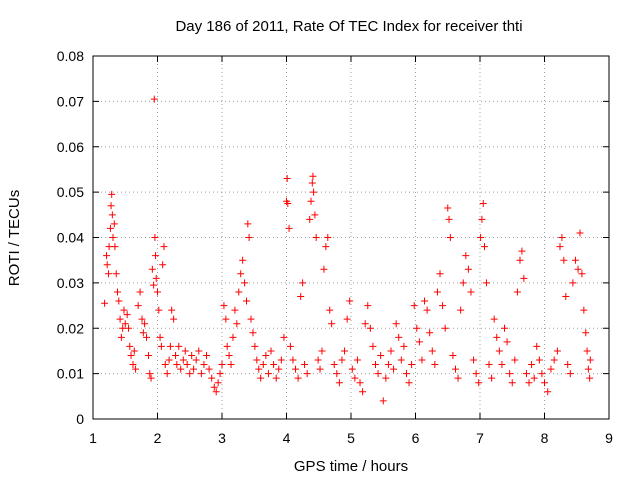 This screenshot has width=640, height=480. What do you see at coordinates (351, 466) in the screenshot?
I see `x-axis-label: GPS time / hours` at bounding box center [351, 466].